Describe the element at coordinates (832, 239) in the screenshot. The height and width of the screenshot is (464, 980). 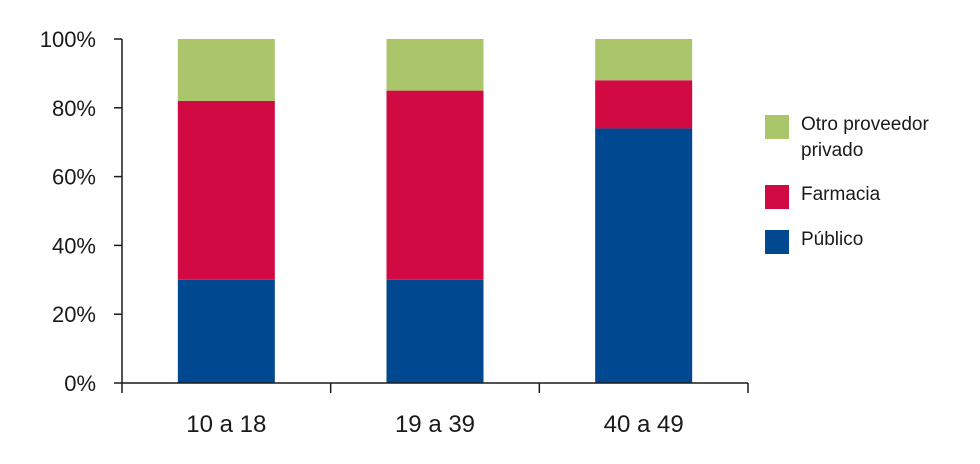
I see `legend-label-publico: Público` at that location.